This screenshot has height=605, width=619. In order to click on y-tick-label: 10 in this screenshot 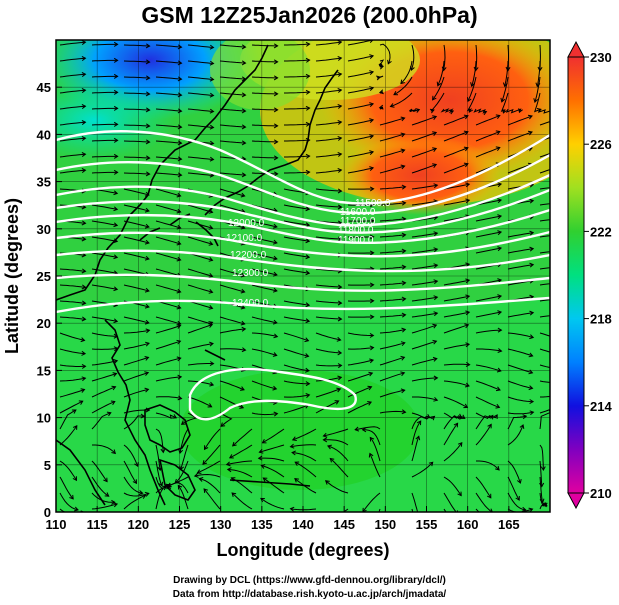, I will do `click(44, 418)`.